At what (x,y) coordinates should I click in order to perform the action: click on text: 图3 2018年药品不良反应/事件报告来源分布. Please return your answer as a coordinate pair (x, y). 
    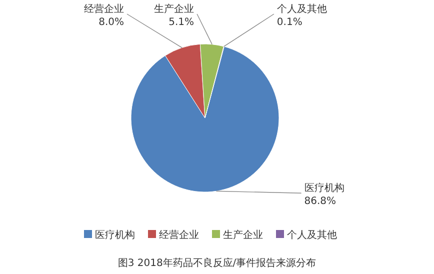
    Looking at the image, I should click on (217, 263).